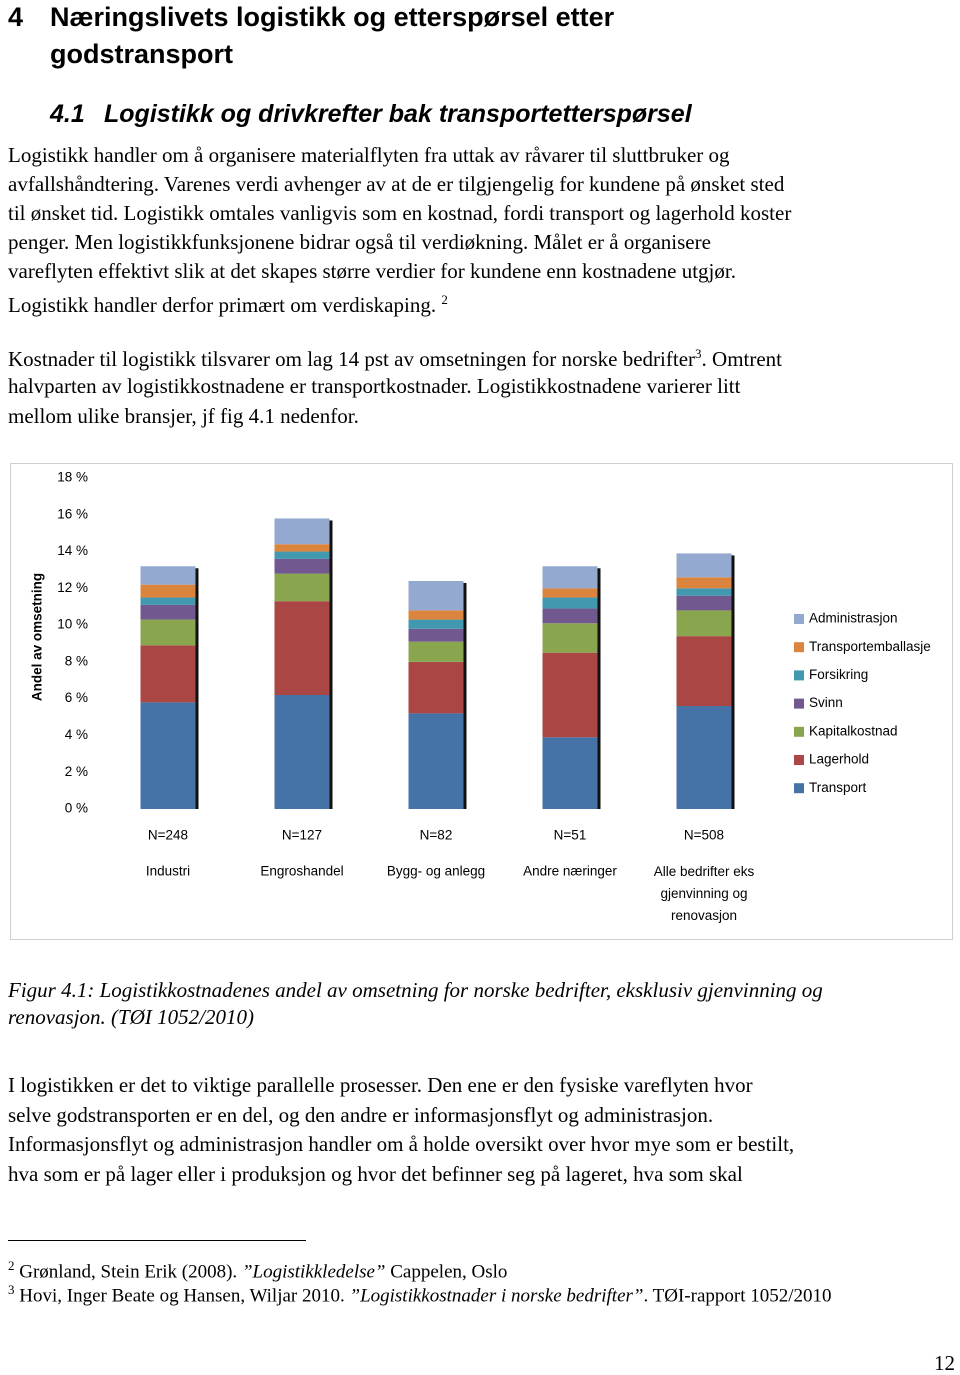  What do you see at coordinates (72, 587) in the screenshot?
I see `y-tick-label: 12 %` at bounding box center [72, 587].